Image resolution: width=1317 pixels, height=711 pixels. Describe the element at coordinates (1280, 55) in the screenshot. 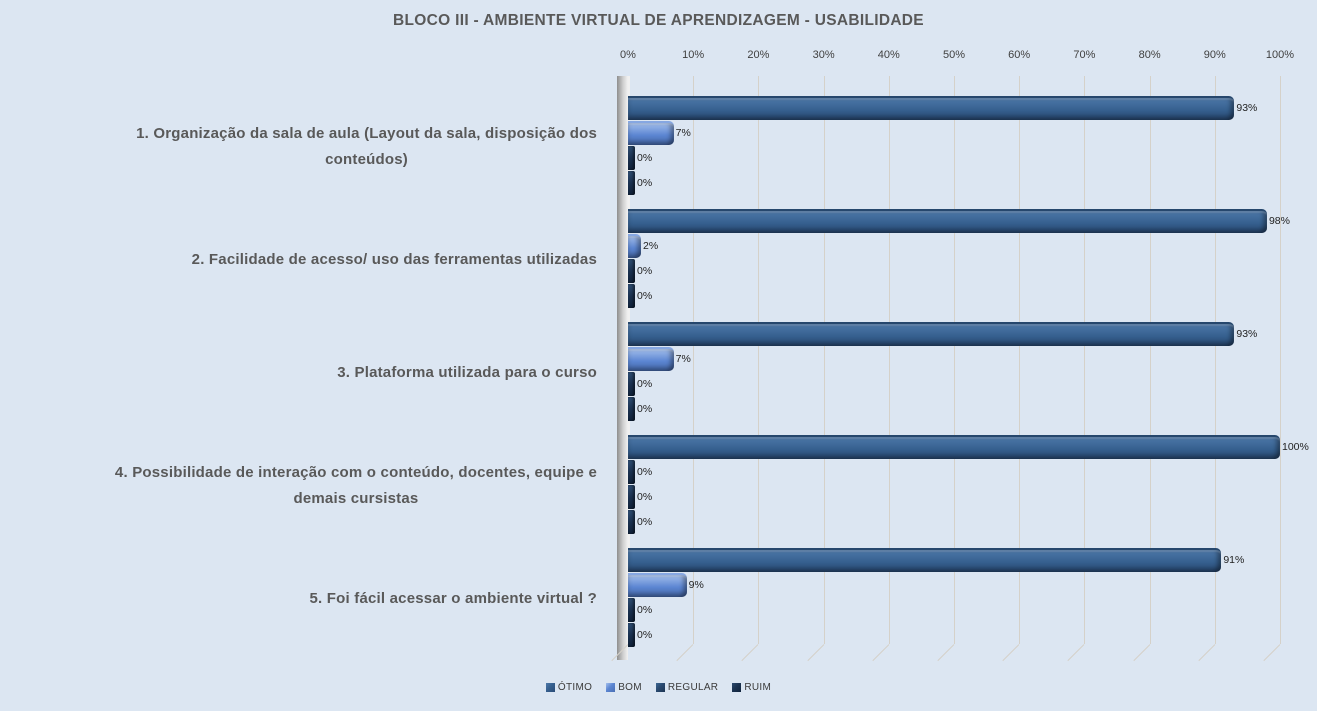

I see `x-axis-tick-label: 100%` at that location.